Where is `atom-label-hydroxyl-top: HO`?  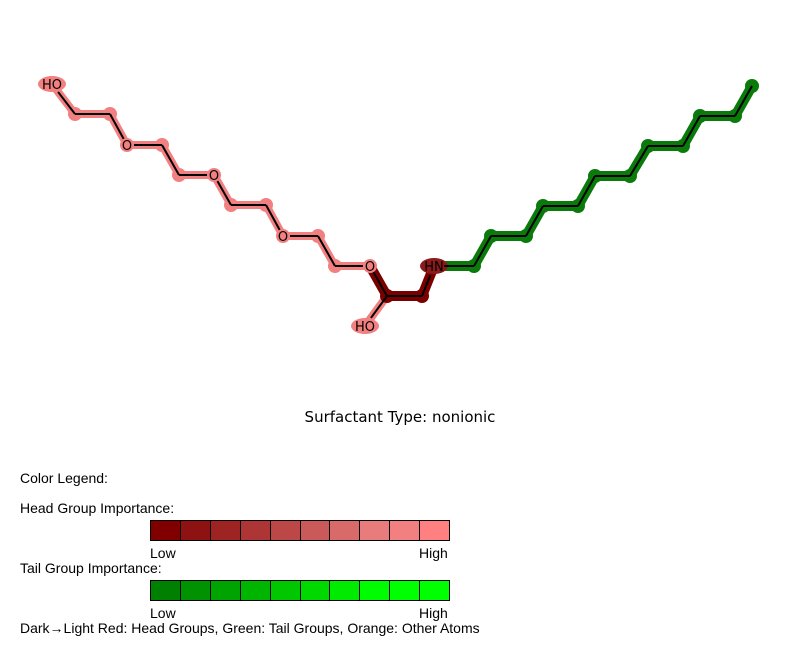
atom-label-hydroxyl-top: HO is located at coordinates (52, 85).